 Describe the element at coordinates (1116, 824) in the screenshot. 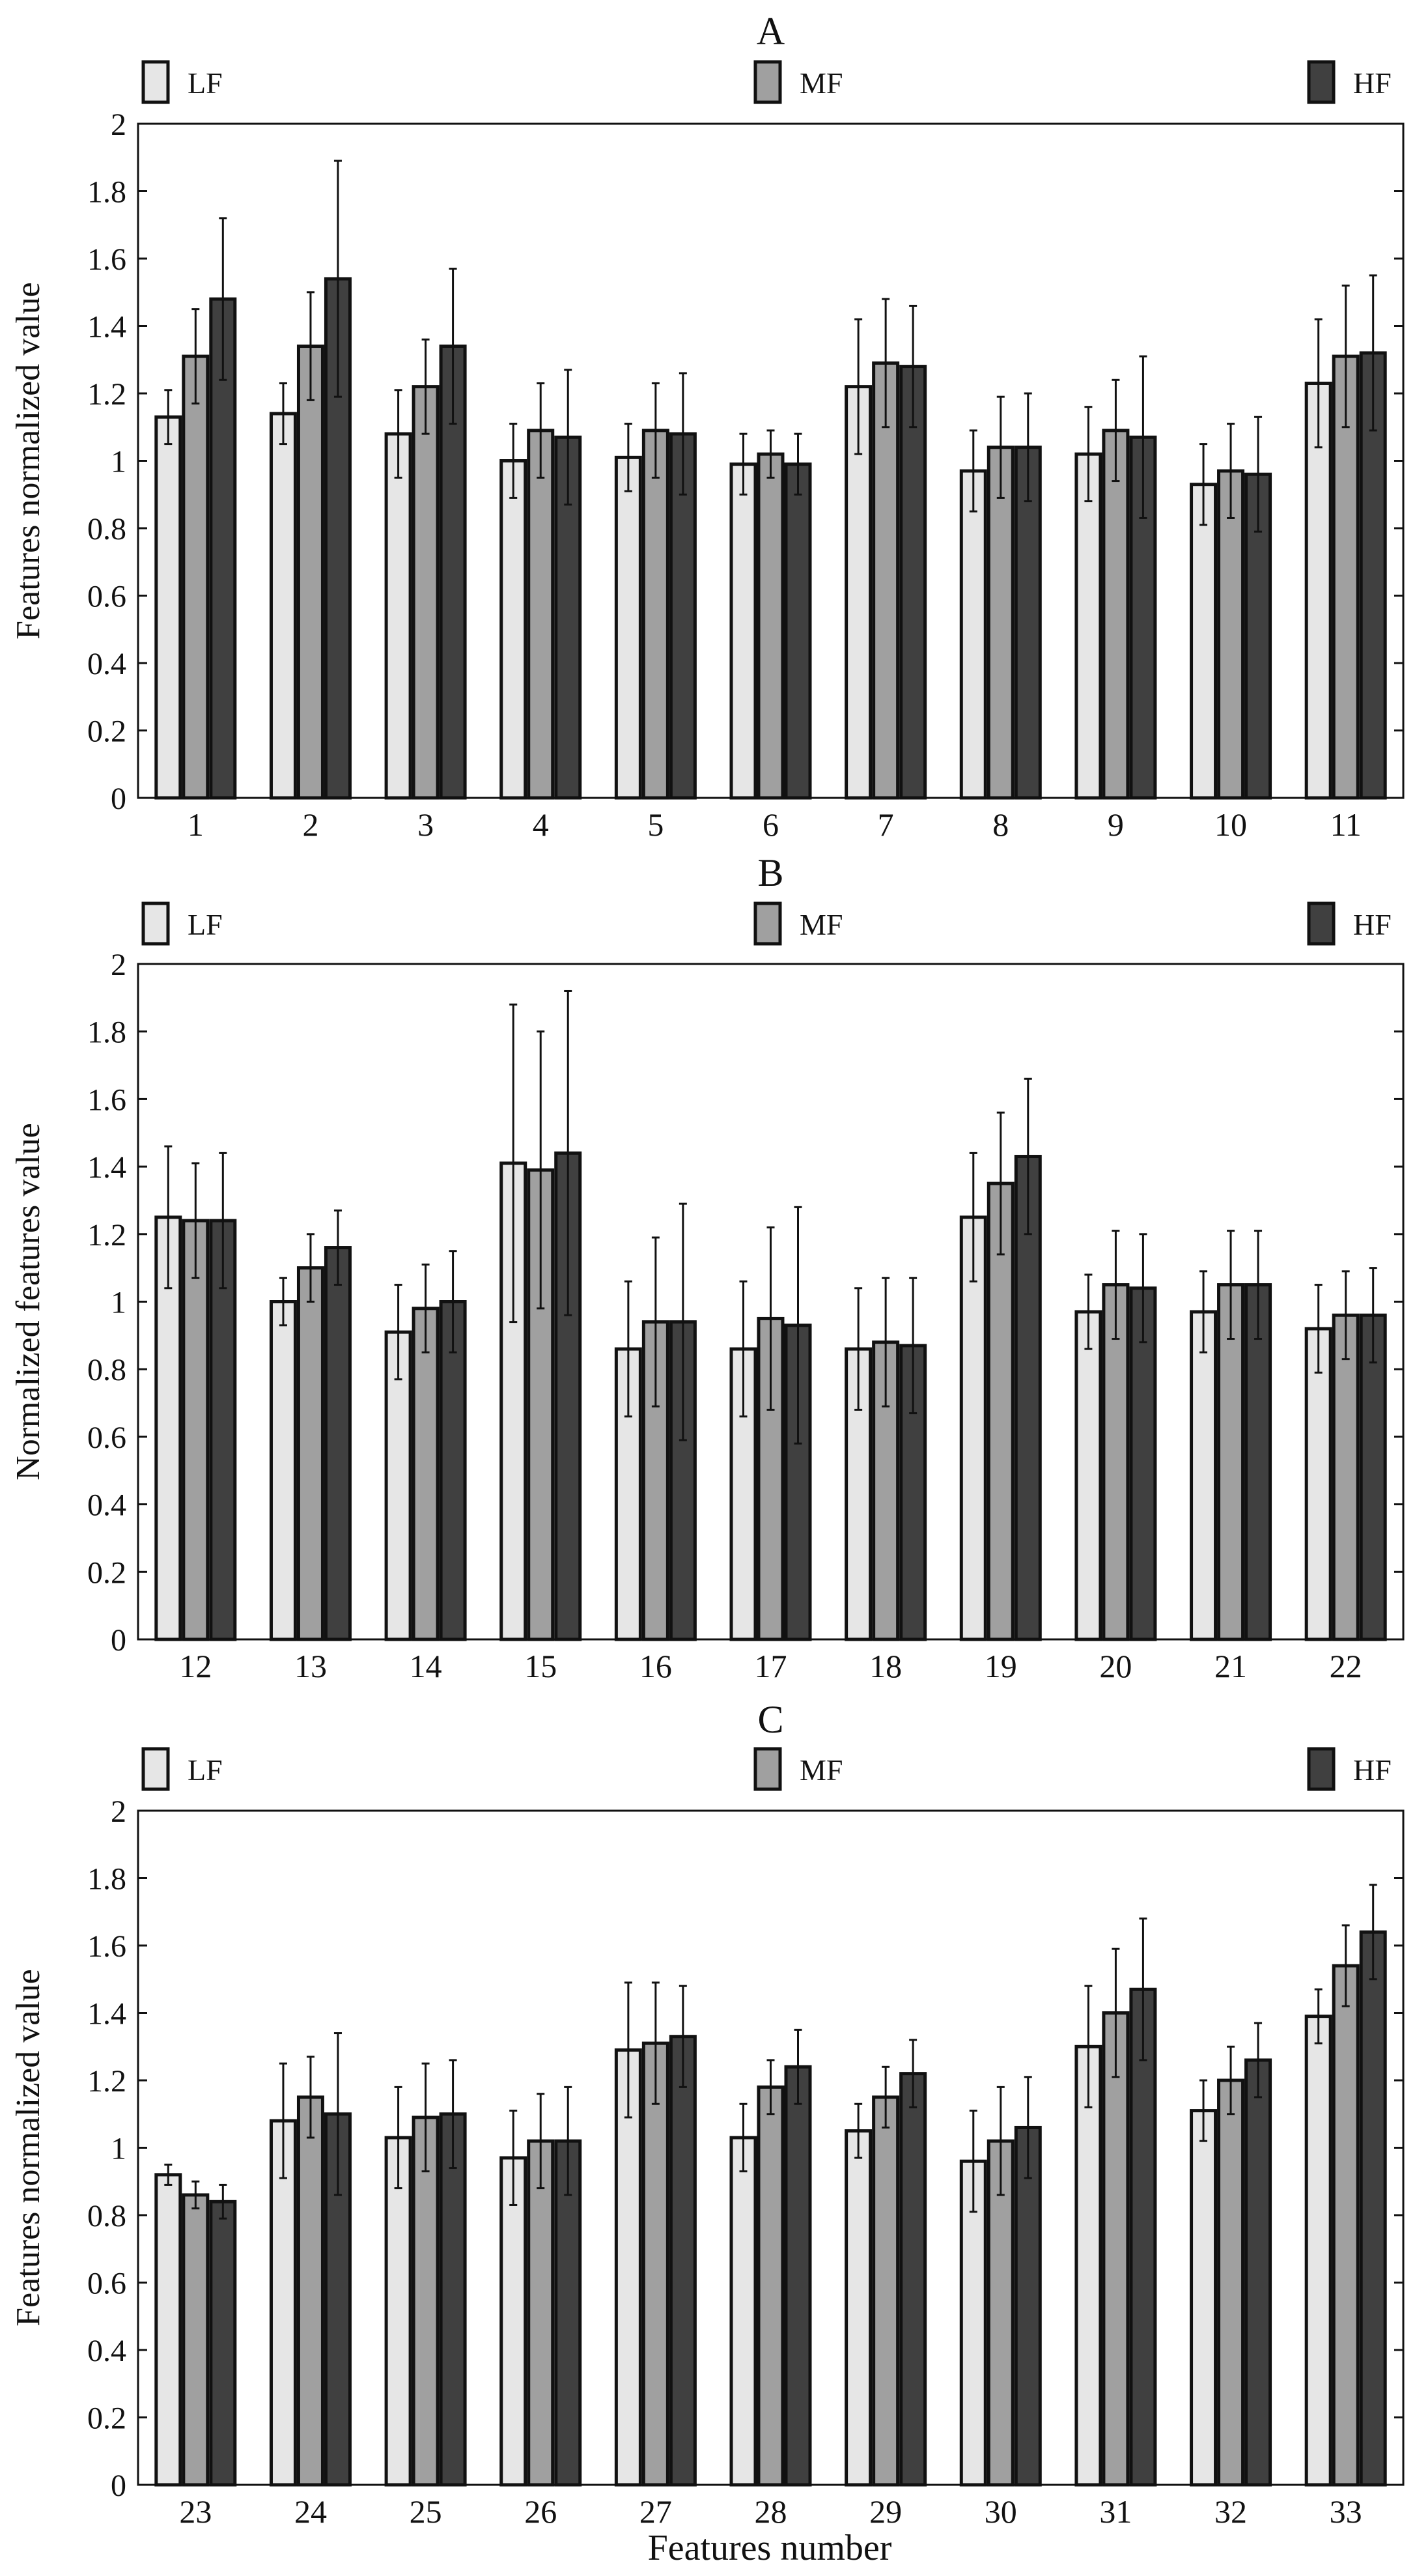

I see `x-tick-label: 9` at that location.